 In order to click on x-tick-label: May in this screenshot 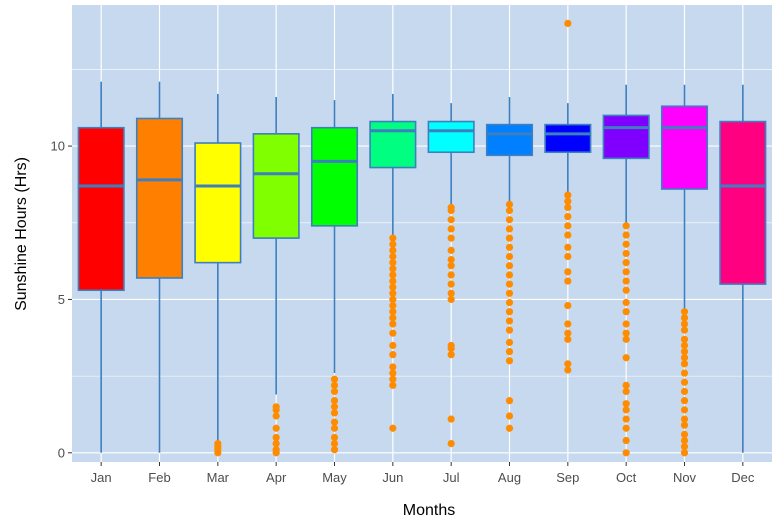, I will do `click(334, 477)`.